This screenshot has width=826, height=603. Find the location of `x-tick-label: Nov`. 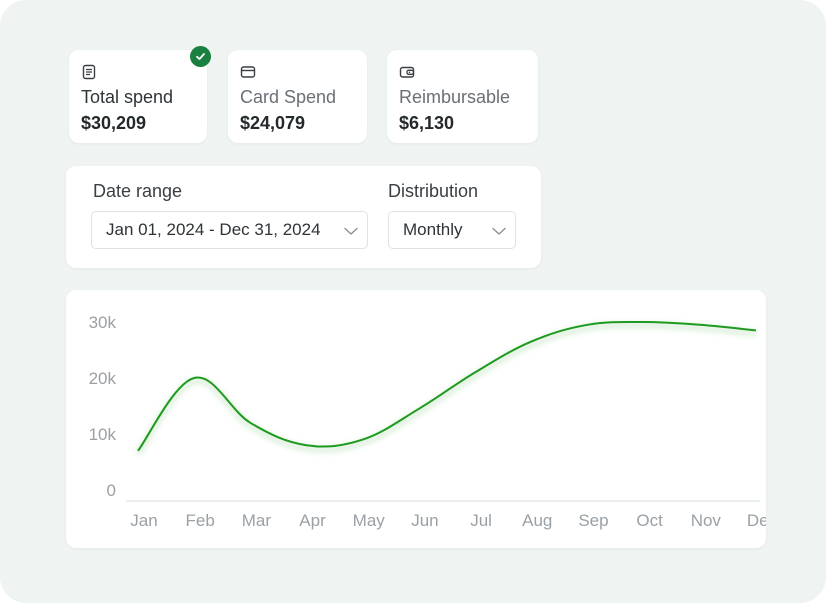

x-tick-label: Nov is located at coordinates (706, 520).